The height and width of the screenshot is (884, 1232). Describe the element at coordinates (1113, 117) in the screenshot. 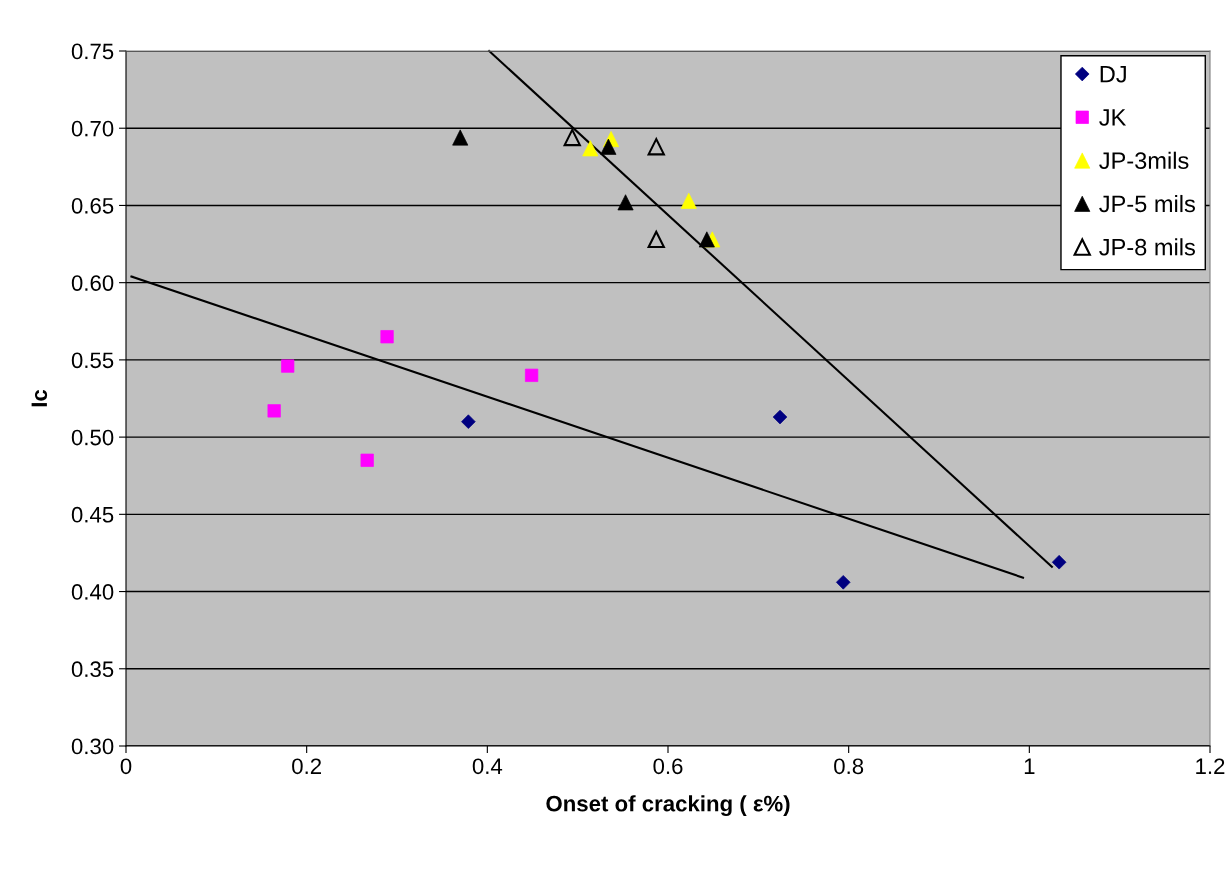

I see `legend-label: JK` at that location.